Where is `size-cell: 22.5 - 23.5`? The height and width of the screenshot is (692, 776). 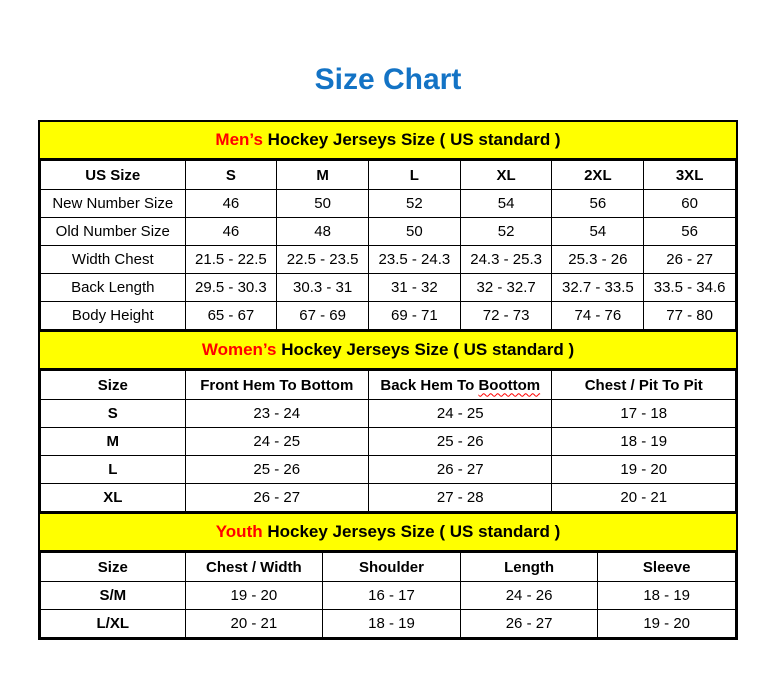 size-cell: 22.5 - 23.5 is located at coordinates (323, 259).